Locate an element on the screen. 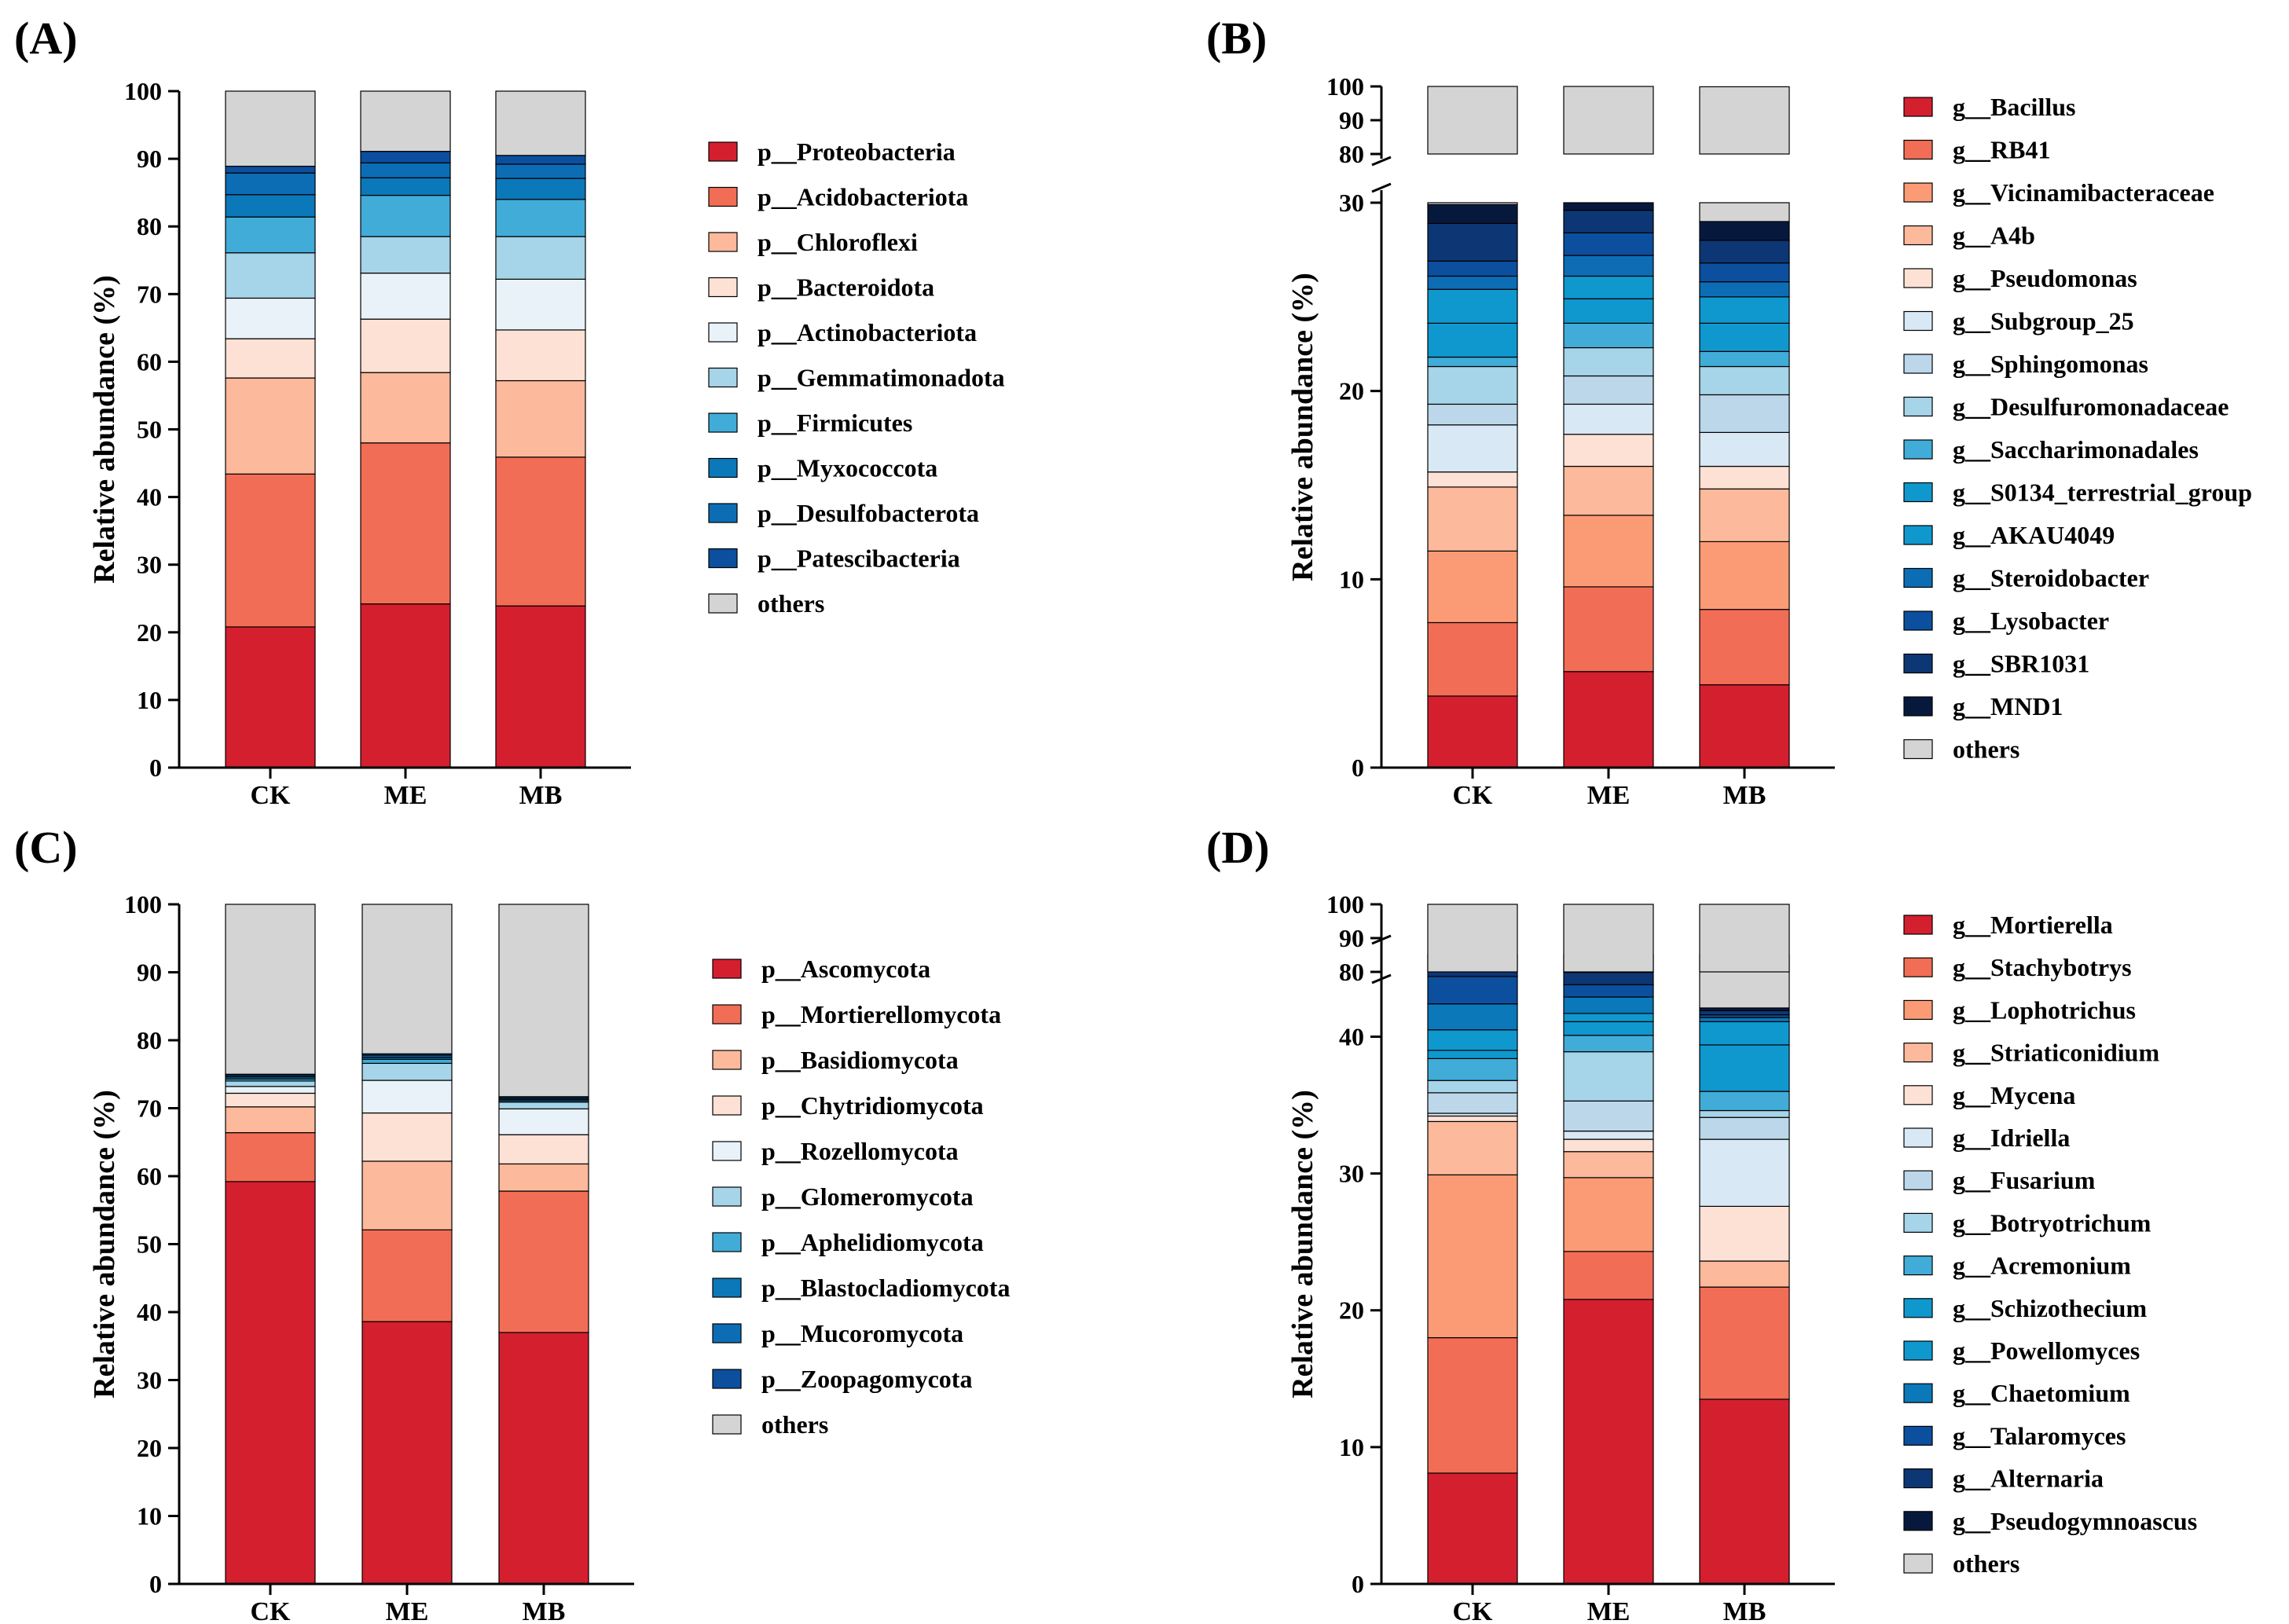 The height and width of the screenshot is (1624, 2289). legend-label: p__Acidobacteriota is located at coordinates (862, 197).